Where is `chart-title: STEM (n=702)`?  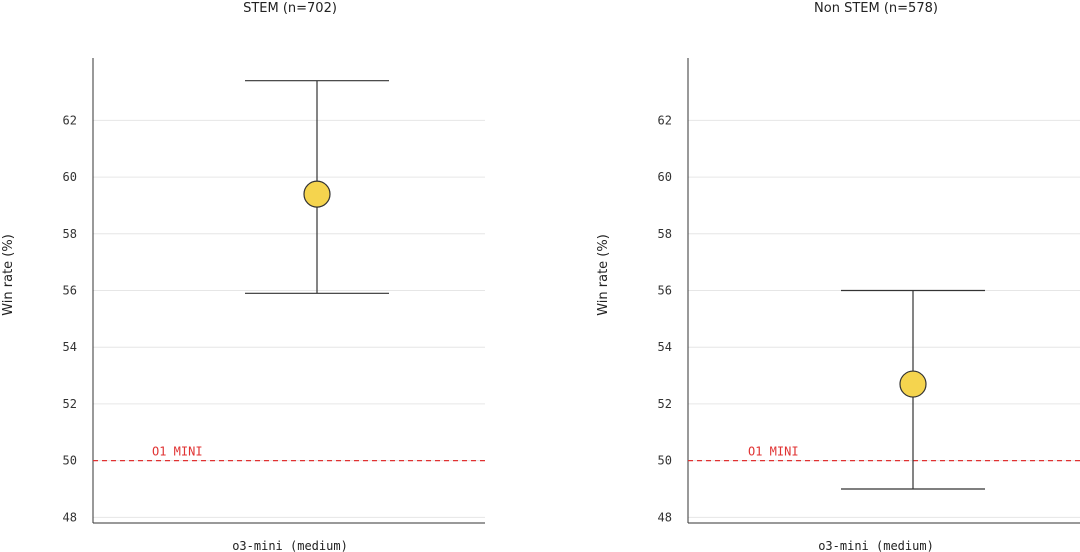 chart-title: STEM (n=702) is located at coordinates (290, 8).